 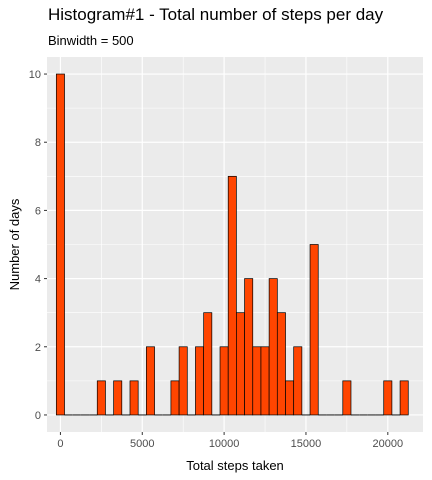 I want to click on x-axis: 0 5000 10000 15000 20000, so click(x=230, y=441).